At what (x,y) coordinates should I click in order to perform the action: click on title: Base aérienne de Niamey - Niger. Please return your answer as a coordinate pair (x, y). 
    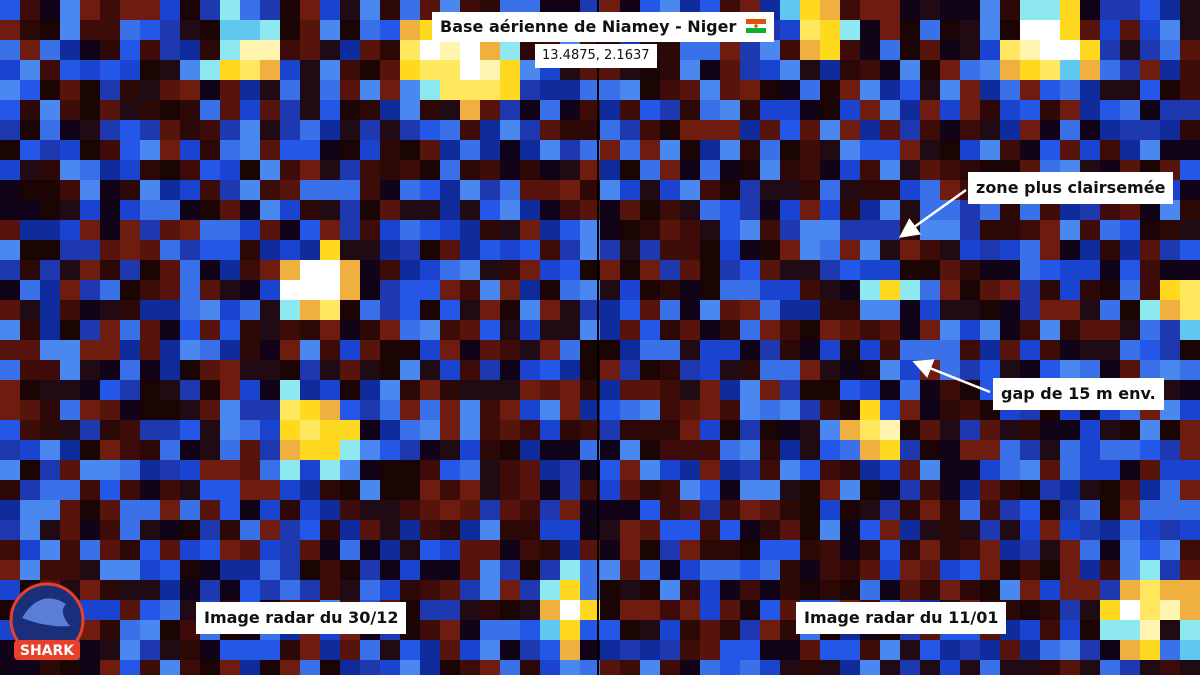
    Looking at the image, I should click on (603, 27).